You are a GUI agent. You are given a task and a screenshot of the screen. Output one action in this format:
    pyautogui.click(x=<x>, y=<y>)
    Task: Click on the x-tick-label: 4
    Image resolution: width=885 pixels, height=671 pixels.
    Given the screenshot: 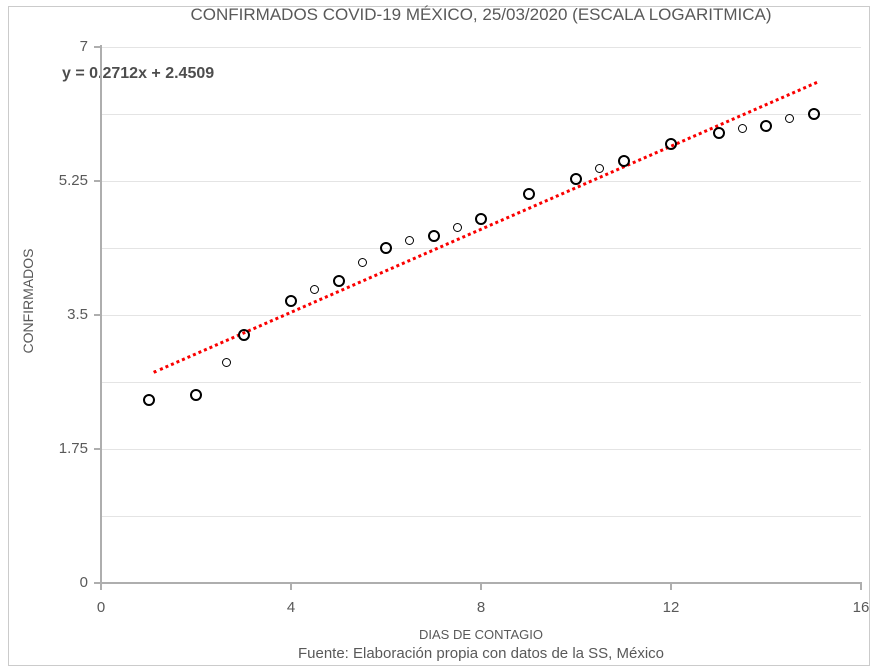 What is the action you would take?
    pyautogui.click(x=291, y=607)
    